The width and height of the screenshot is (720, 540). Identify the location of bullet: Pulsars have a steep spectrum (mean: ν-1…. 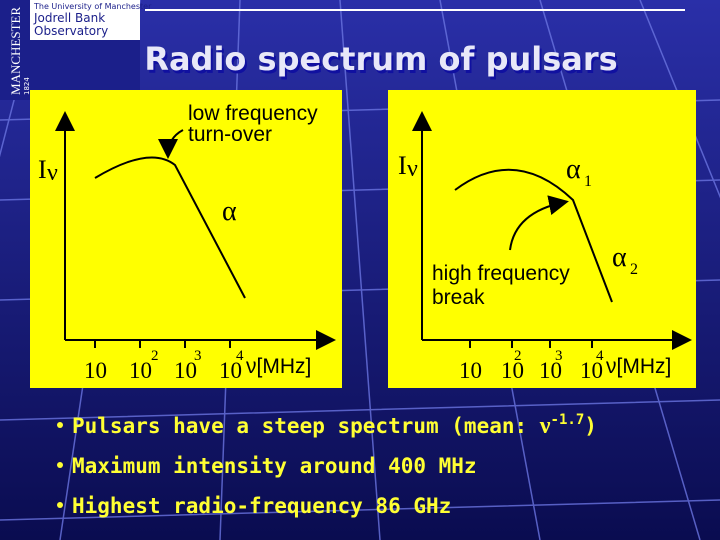
(334, 425).